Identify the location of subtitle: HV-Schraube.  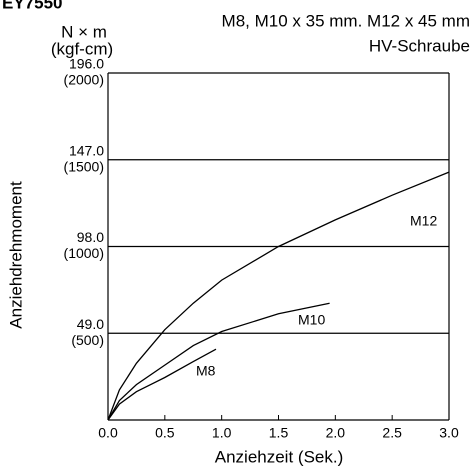
(419, 45).